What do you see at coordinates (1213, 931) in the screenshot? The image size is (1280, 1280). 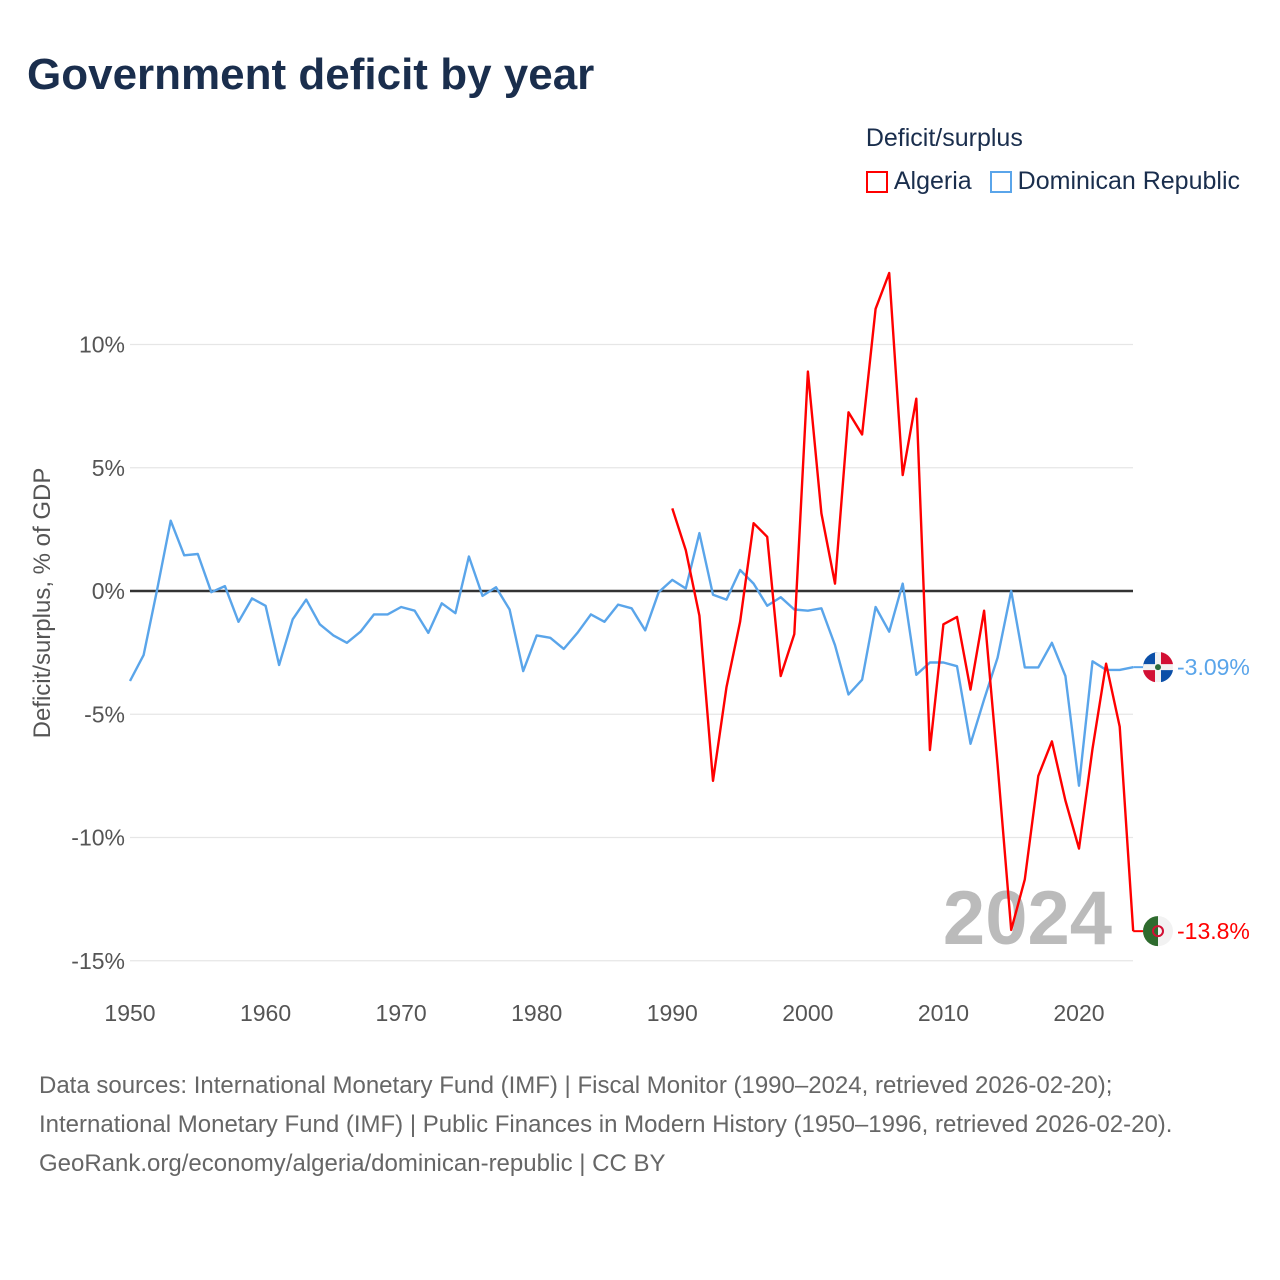 I see `end-value-label: -13.8%` at bounding box center [1213, 931].